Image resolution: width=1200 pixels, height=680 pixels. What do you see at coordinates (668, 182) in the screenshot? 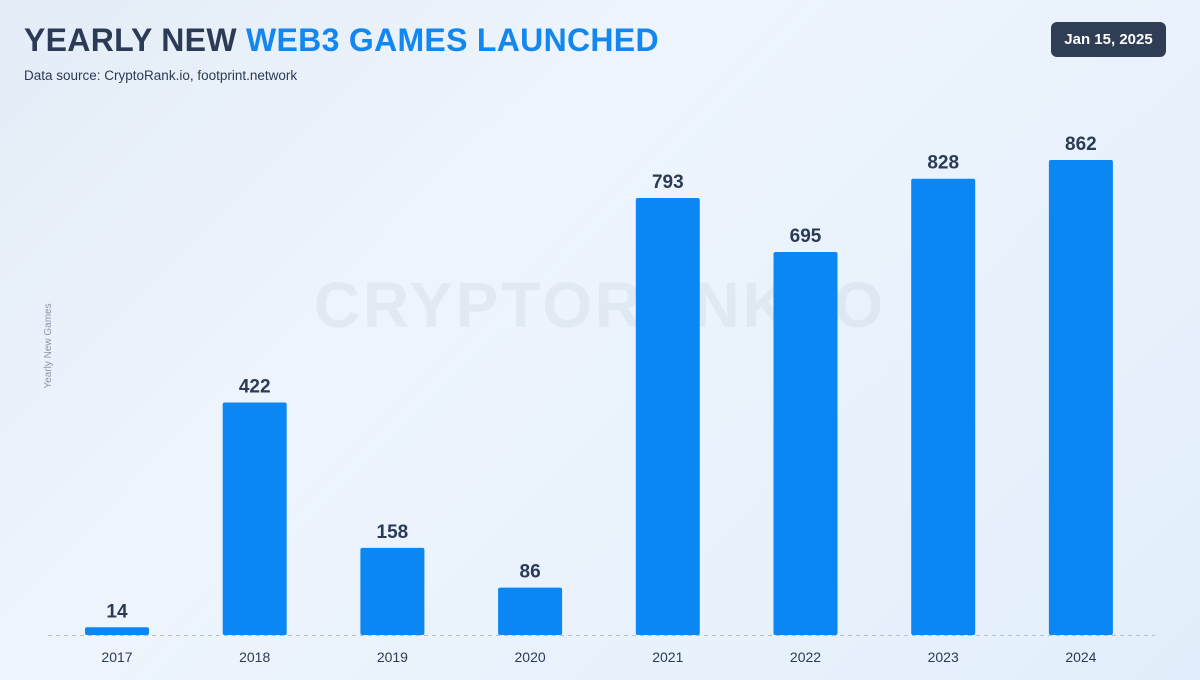
I see `bar-value-label-2021: 793` at bounding box center [668, 182].